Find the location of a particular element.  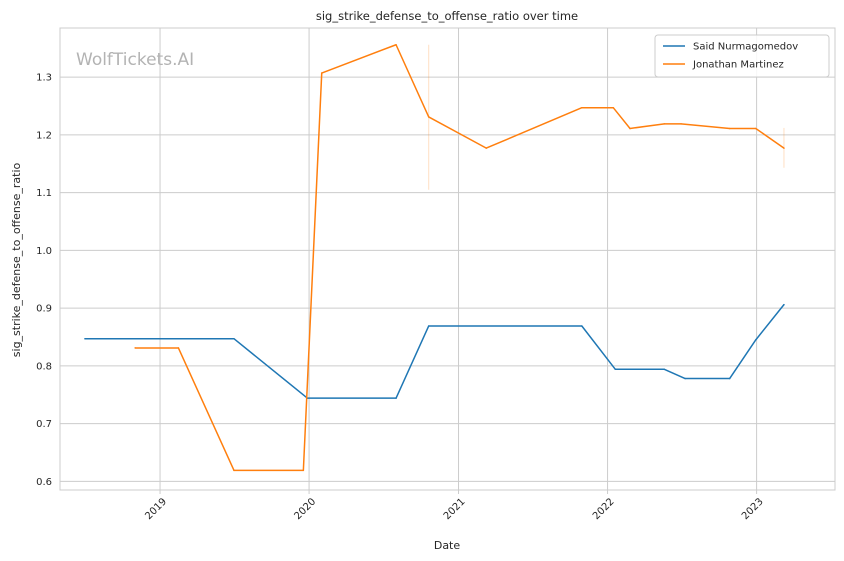

legend-label-1: Said Nurmagomedov is located at coordinates (745, 47).